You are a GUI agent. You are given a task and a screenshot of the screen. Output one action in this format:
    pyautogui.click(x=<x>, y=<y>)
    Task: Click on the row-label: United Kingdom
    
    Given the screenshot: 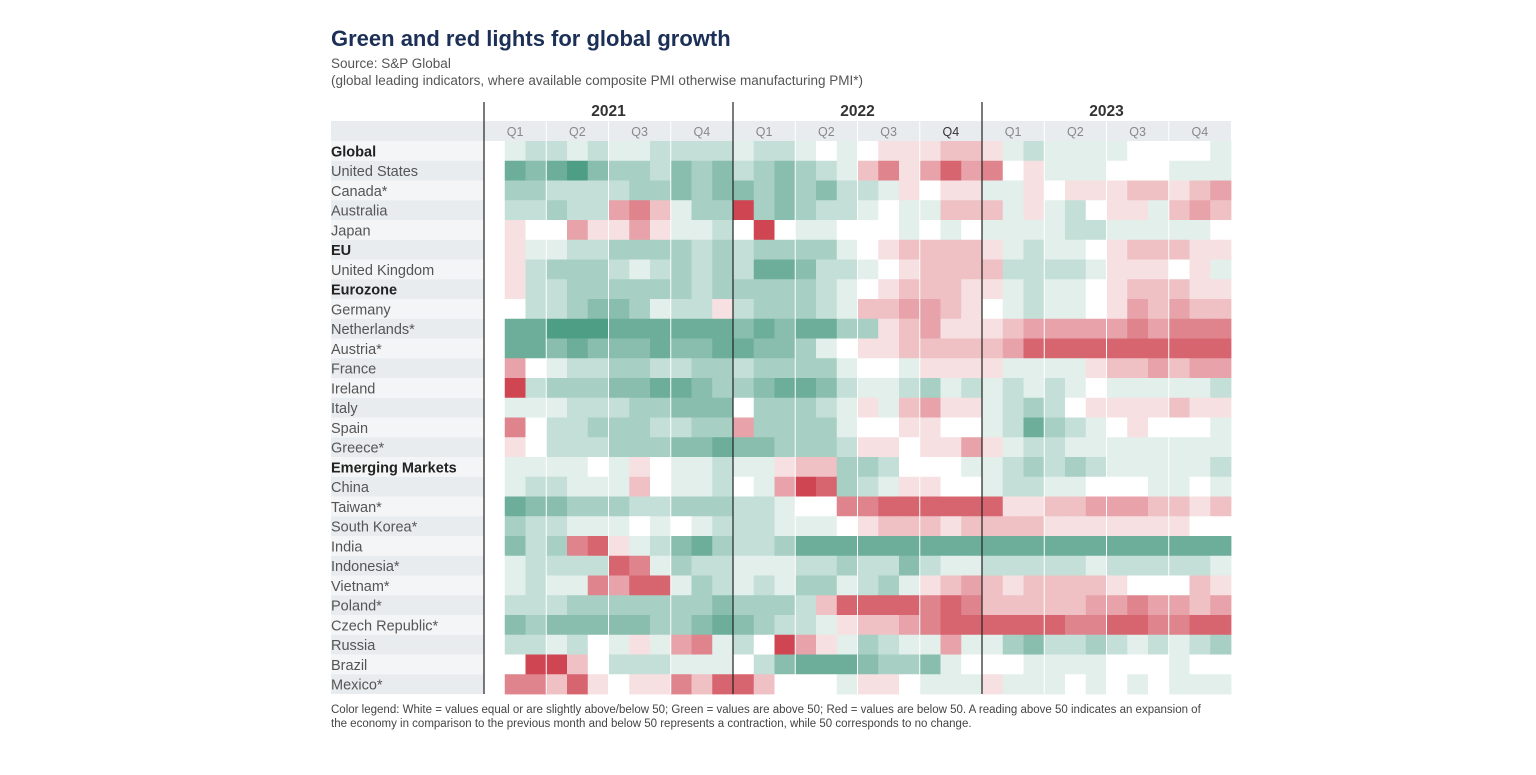 What is the action you would take?
    pyautogui.click(x=382, y=271)
    